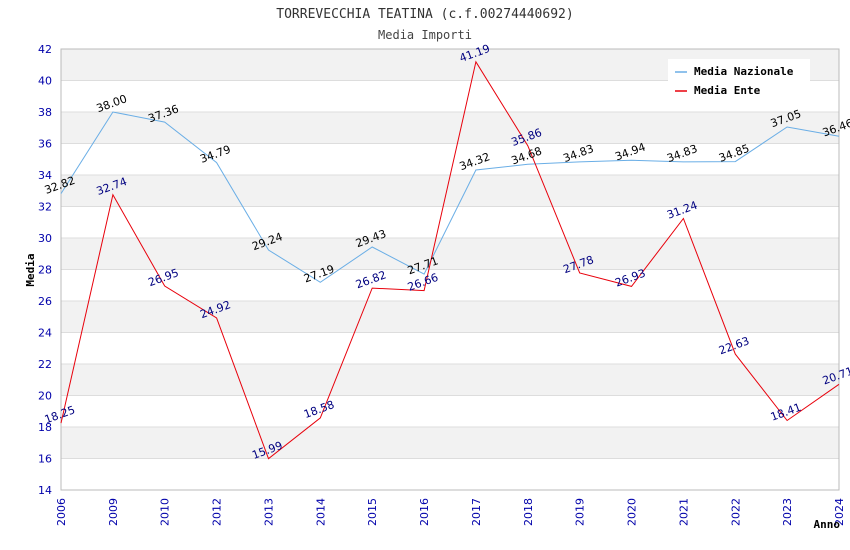 The width and height of the screenshot is (850, 550). What do you see at coordinates (45, 81) in the screenshot?
I see `y-tick-label: 40` at bounding box center [45, 81].